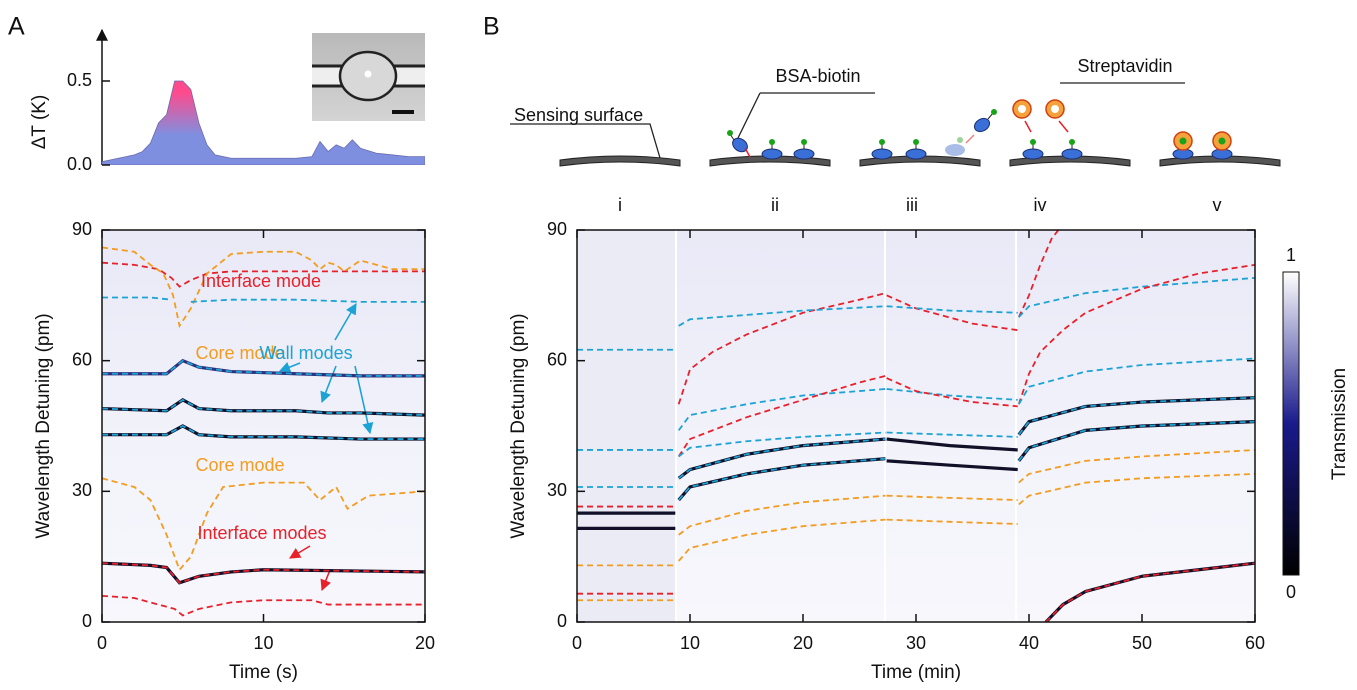  Describe the element at coordinates (916, 672) in the screenshot. I see `x-axis-title: Time (min)` at that location.